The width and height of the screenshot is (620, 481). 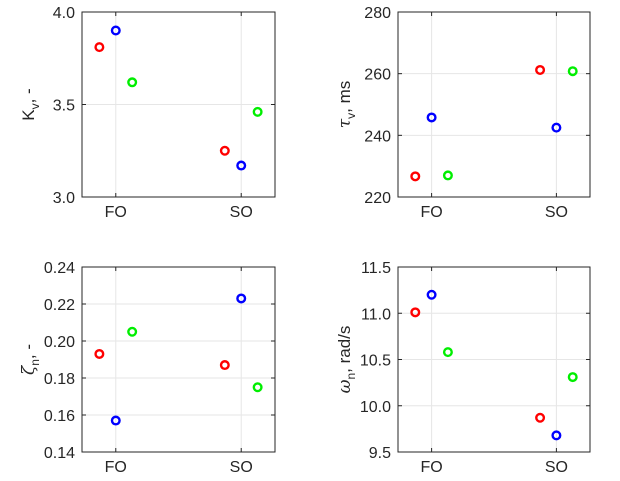 I want to click on y-tick-label: 4.0, so click(x=64, y=13).